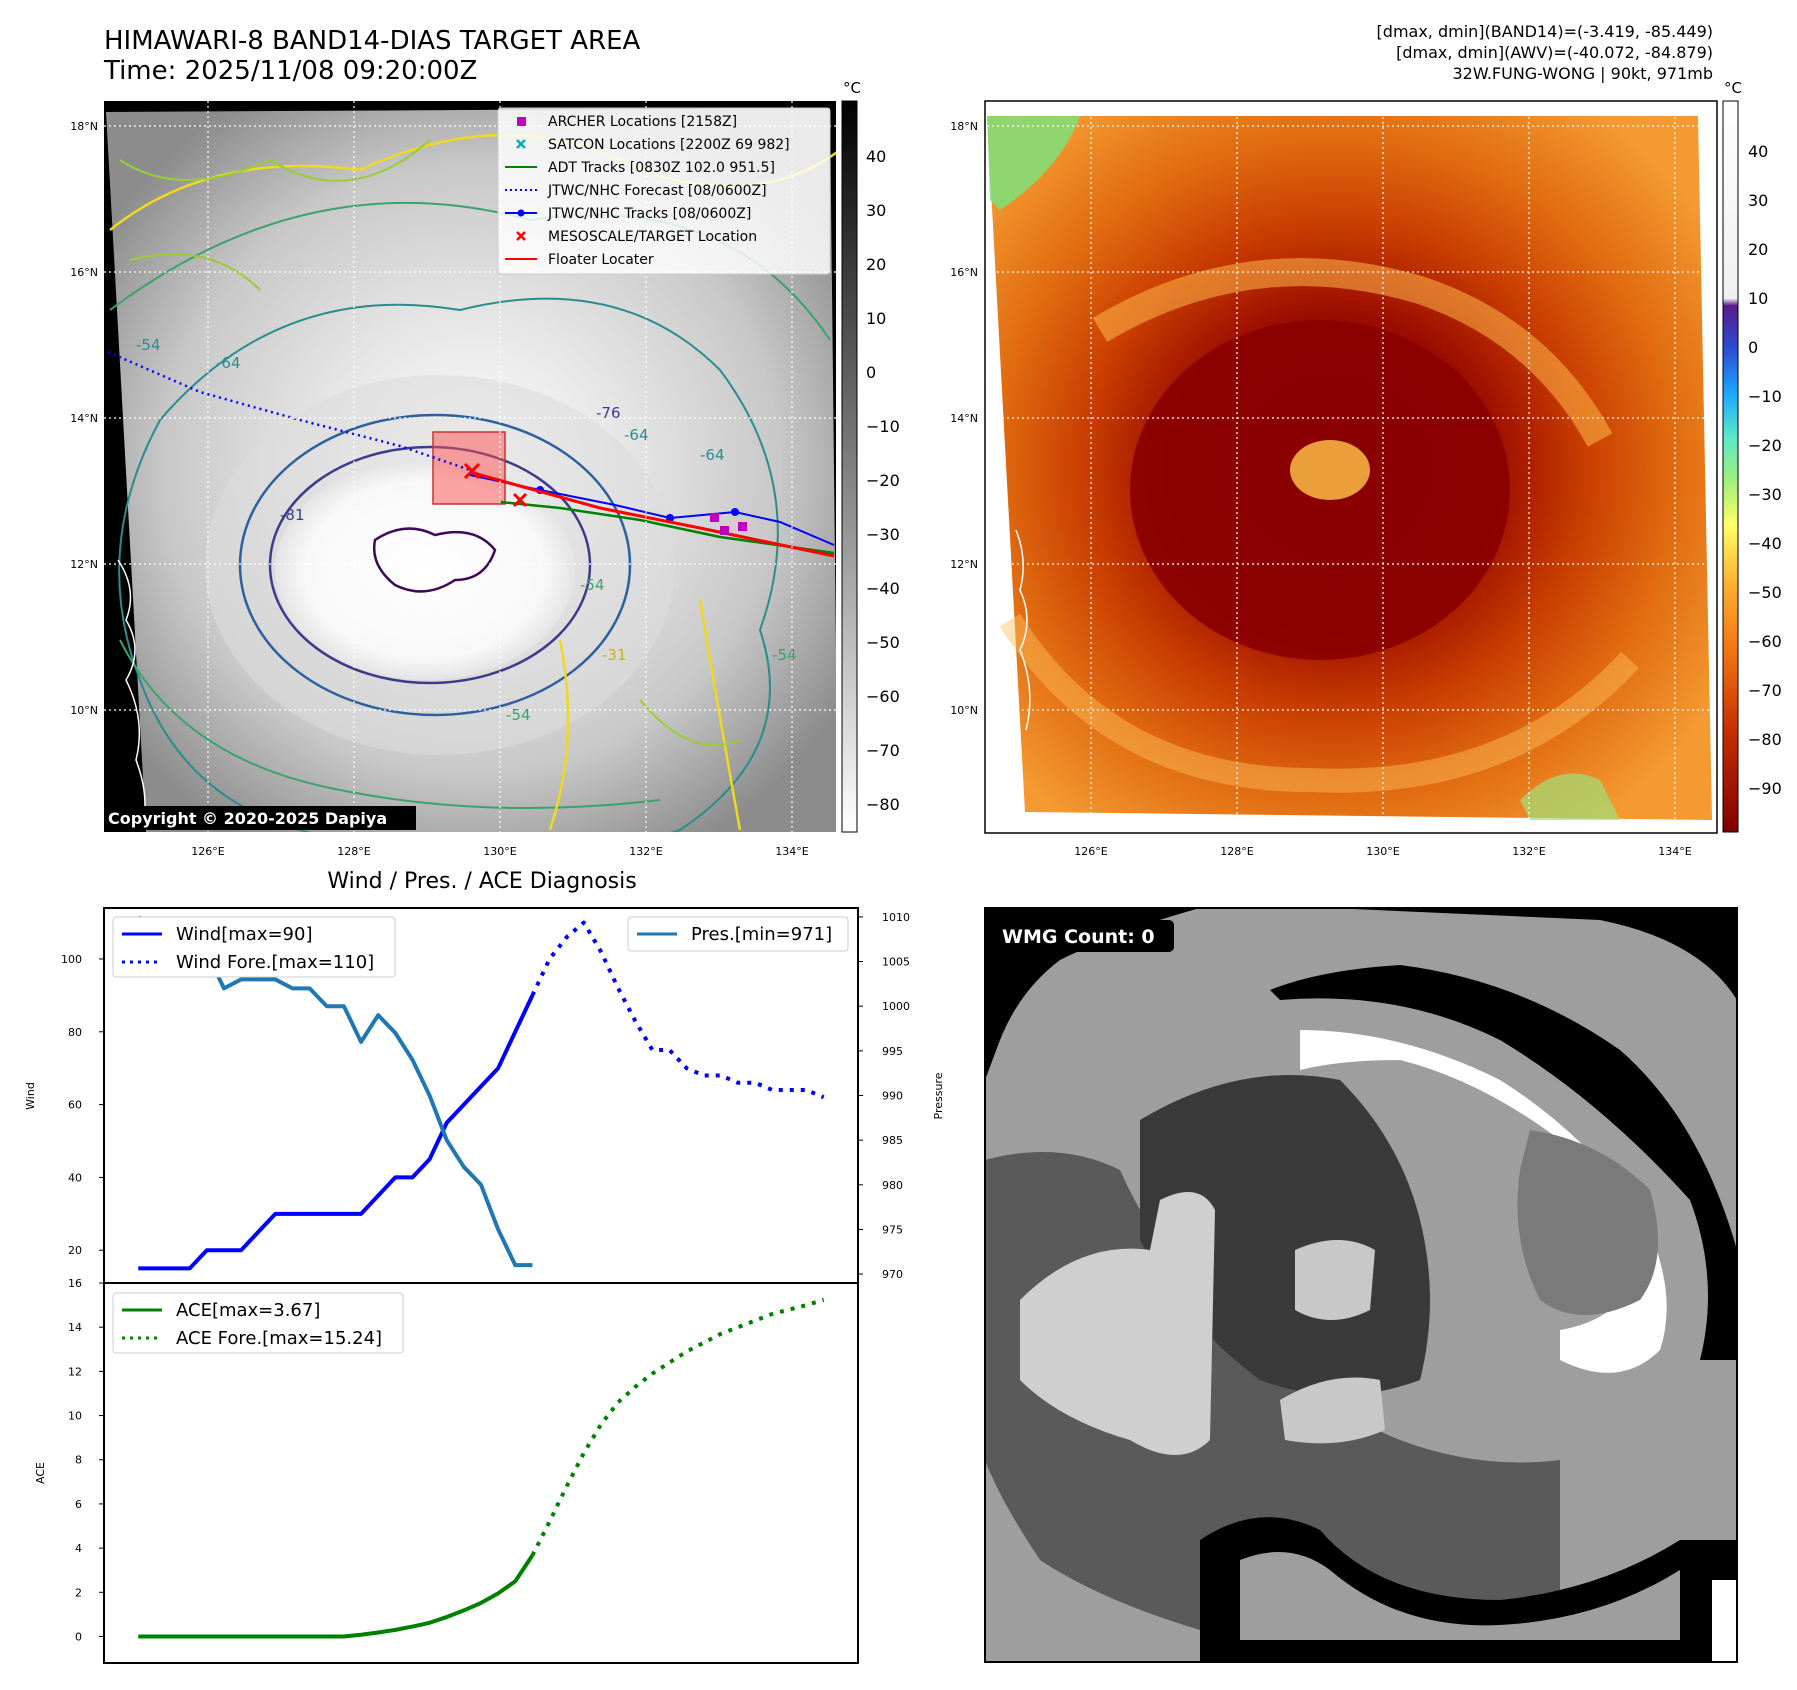 This screenshot has height=1690, width=1797. I want to click on pressure-tick-label: 980, so click(892, 1185).